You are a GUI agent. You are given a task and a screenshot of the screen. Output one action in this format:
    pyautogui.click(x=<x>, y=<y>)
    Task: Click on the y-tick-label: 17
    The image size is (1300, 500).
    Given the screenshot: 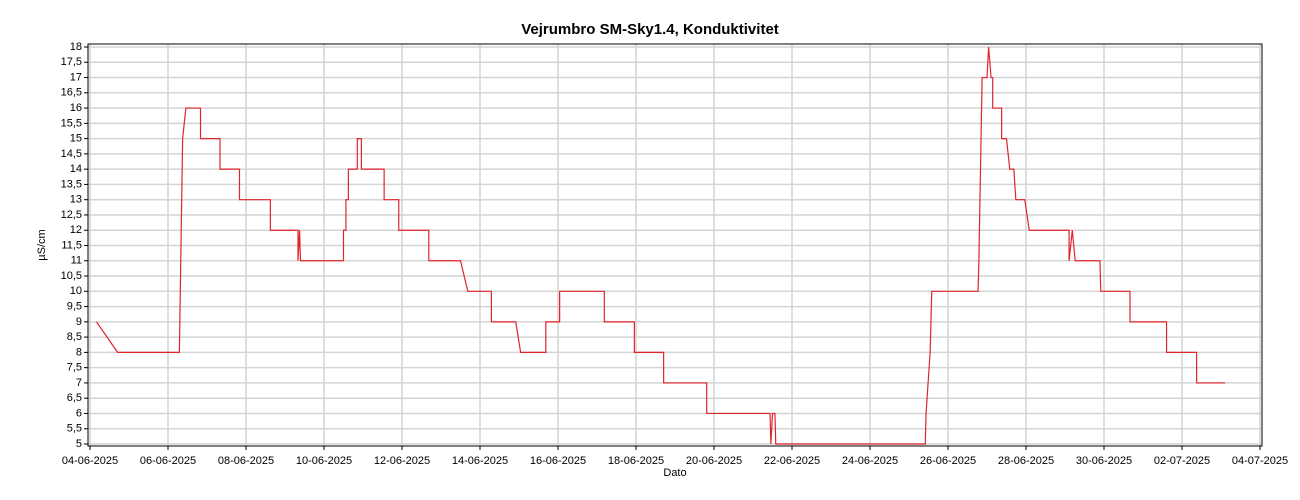 What is the action you would take?
    pyautogui.click(x=76, y=77)
    